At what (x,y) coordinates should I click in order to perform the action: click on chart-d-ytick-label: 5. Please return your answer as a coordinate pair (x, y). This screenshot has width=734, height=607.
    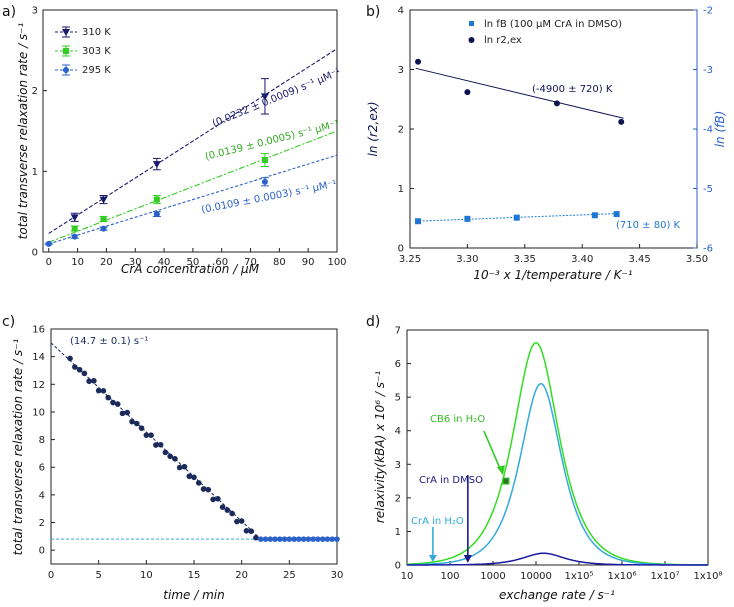
    Looking at the image, I should click on (398, 398).